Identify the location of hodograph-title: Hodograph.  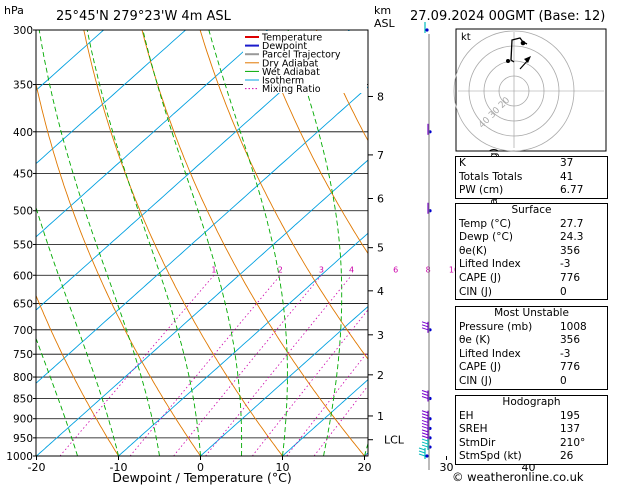
(531, 402).